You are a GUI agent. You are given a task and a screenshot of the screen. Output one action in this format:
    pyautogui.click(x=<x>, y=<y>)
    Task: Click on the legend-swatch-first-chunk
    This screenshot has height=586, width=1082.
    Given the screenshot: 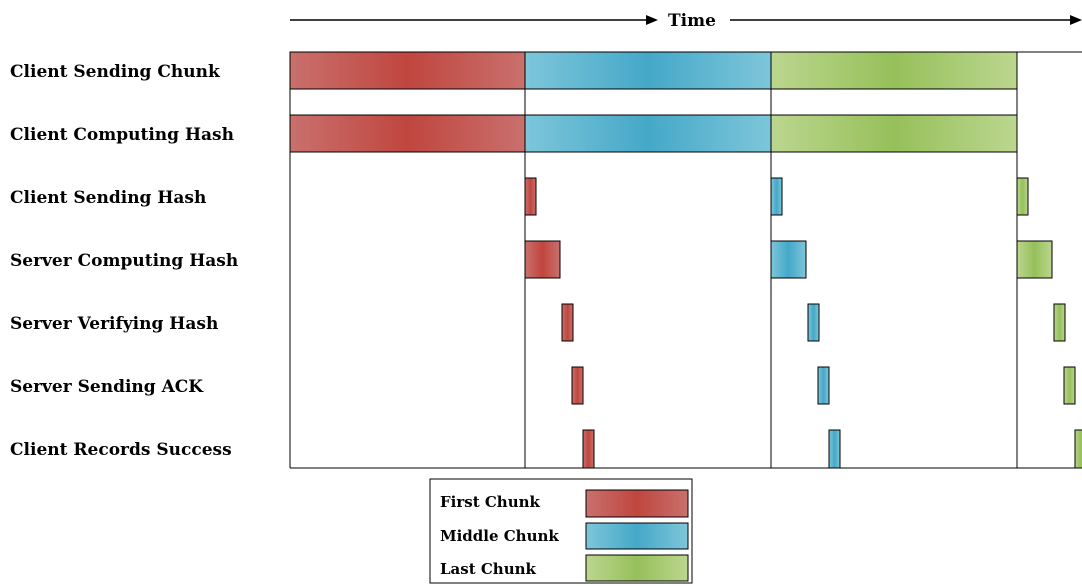 What is the action you would take?
    pyautogui.click(x=637, y=503)
    